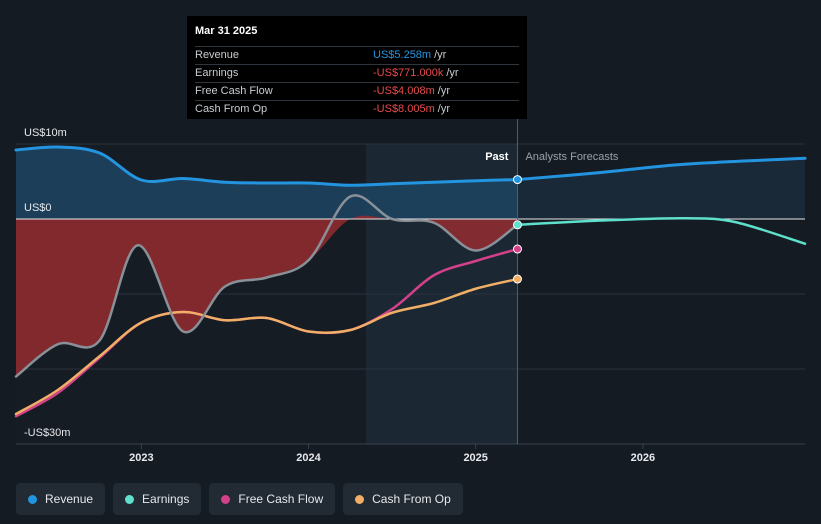 The image size is (821, 524). What do you see at coordinates (38, 208) in the screenshot?
I see `y-axis-label-zero: US$0` at bounding box center [38, 208].